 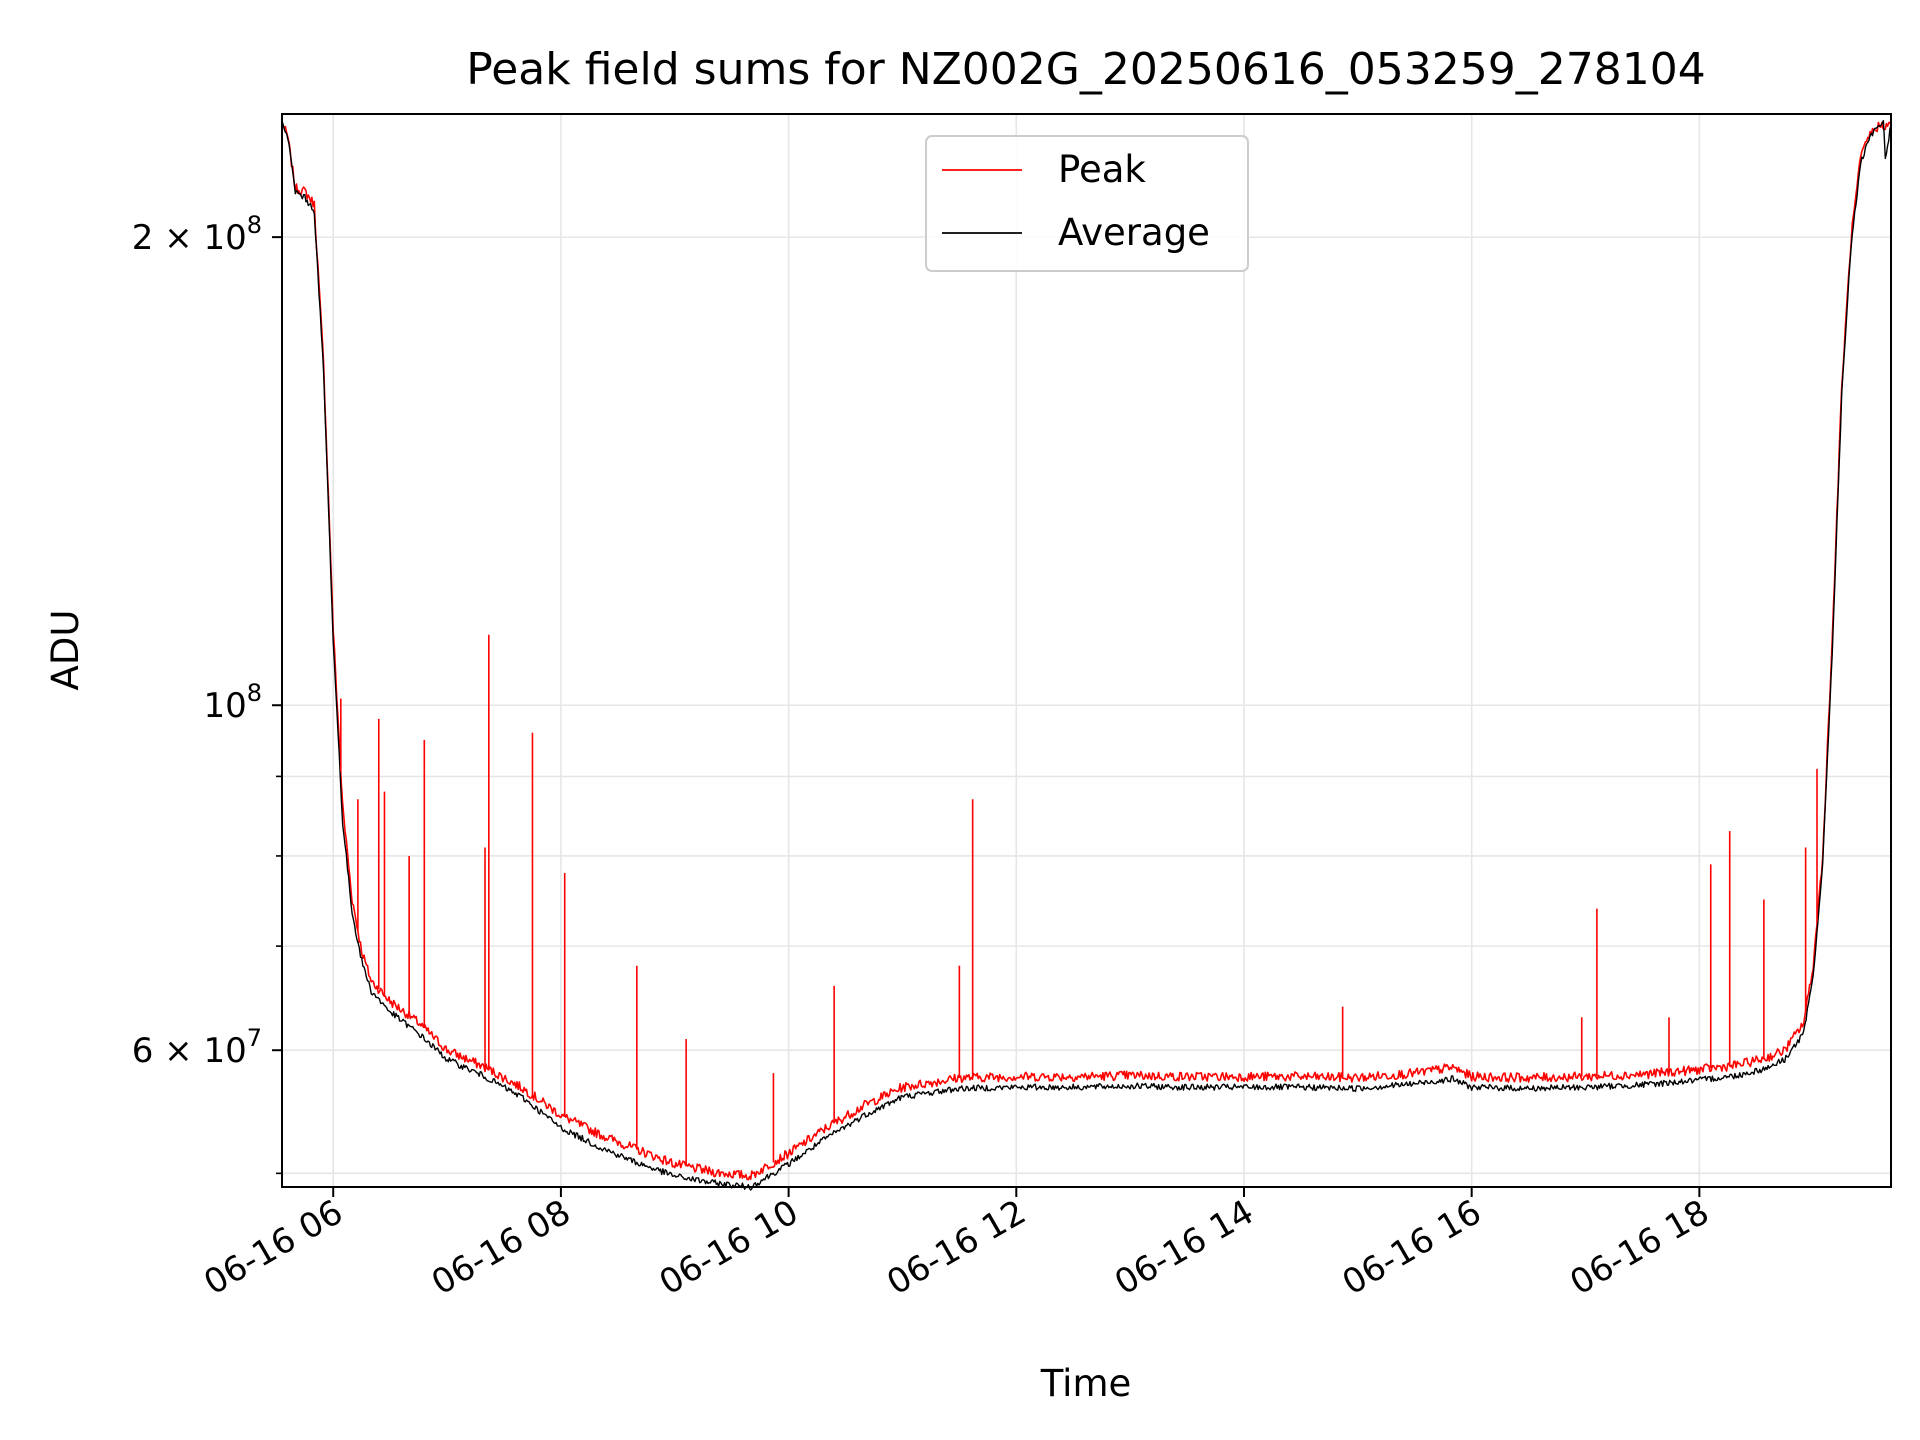 What do you see at coordinates (1086, 1383) in the screenshot?
I see `x-axis-label: Time` at bounding box center [1086, 1383].